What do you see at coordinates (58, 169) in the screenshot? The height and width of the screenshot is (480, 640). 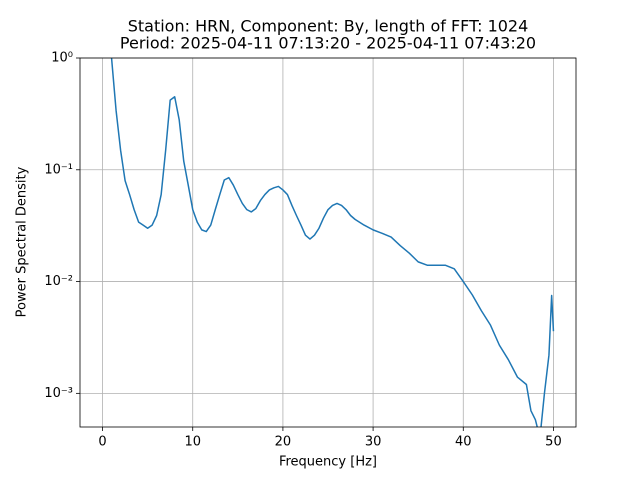 I see `y-tick-label: 10⁻¹` at bounding box center [58, 169].